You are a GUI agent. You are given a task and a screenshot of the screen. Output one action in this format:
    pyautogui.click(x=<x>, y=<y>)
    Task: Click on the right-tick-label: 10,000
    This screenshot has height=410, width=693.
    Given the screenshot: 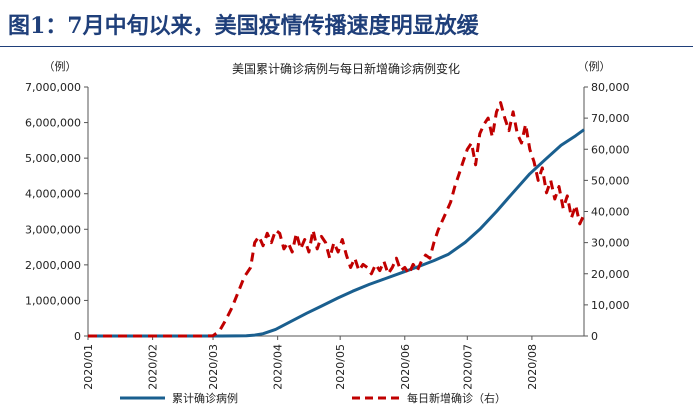 What is the action you would take?
    pyautogui.click(x=610, y=305)
    